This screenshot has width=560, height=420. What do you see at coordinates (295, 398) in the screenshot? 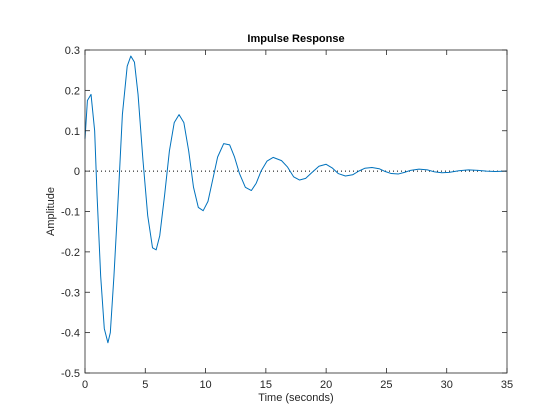
I see `x-axis-label: Time (seconds)` at bounding box center [295, 398].